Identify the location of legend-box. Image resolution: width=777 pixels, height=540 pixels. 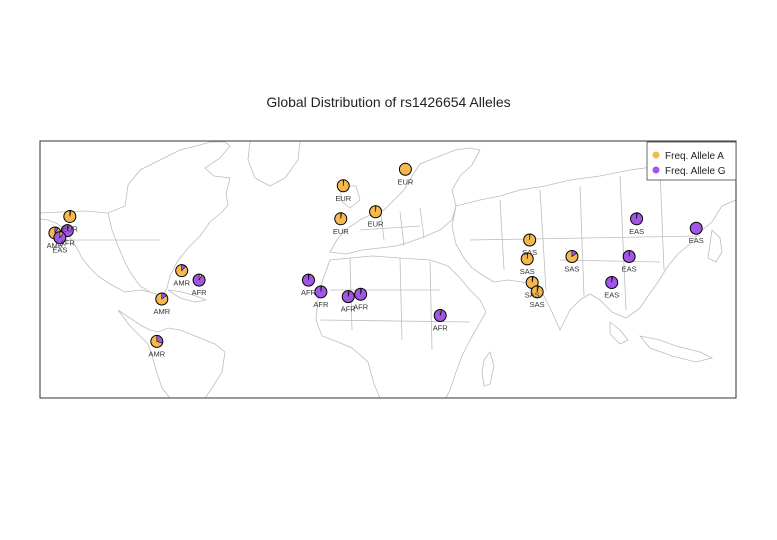
(691, 161).